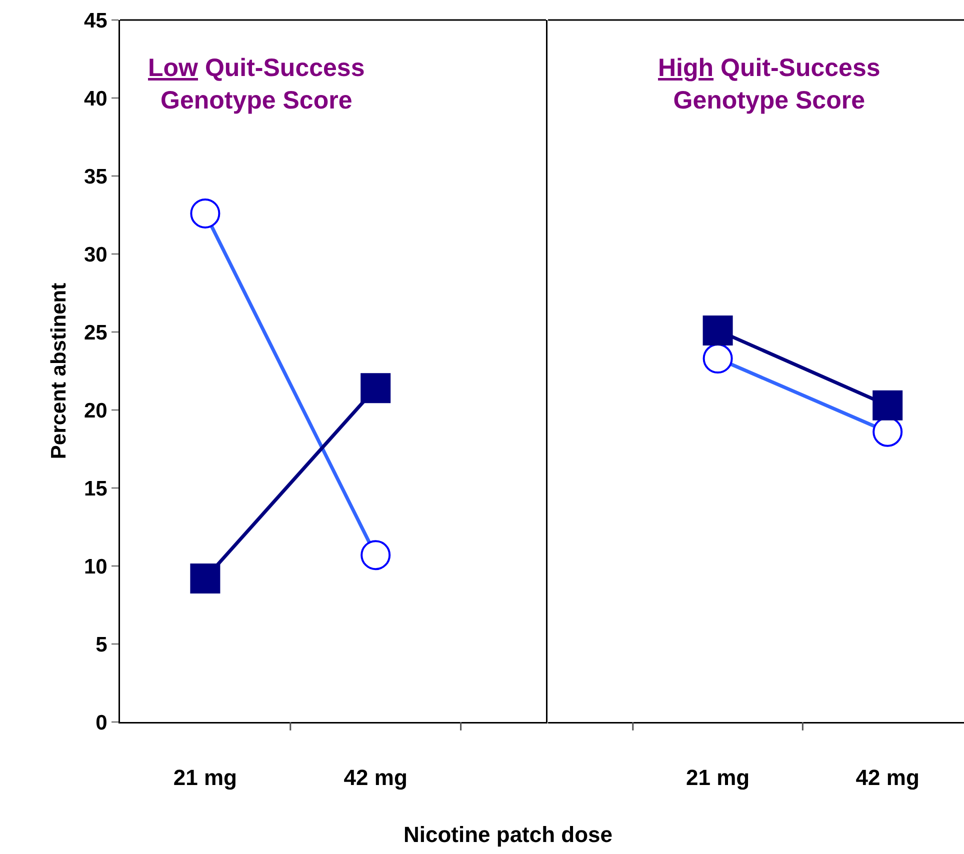 The height and width of the screenshot is (854, 964). Describe the element at coordinates (96, 410) in the screenshot. I see `y-tick-label: 20` at that location.